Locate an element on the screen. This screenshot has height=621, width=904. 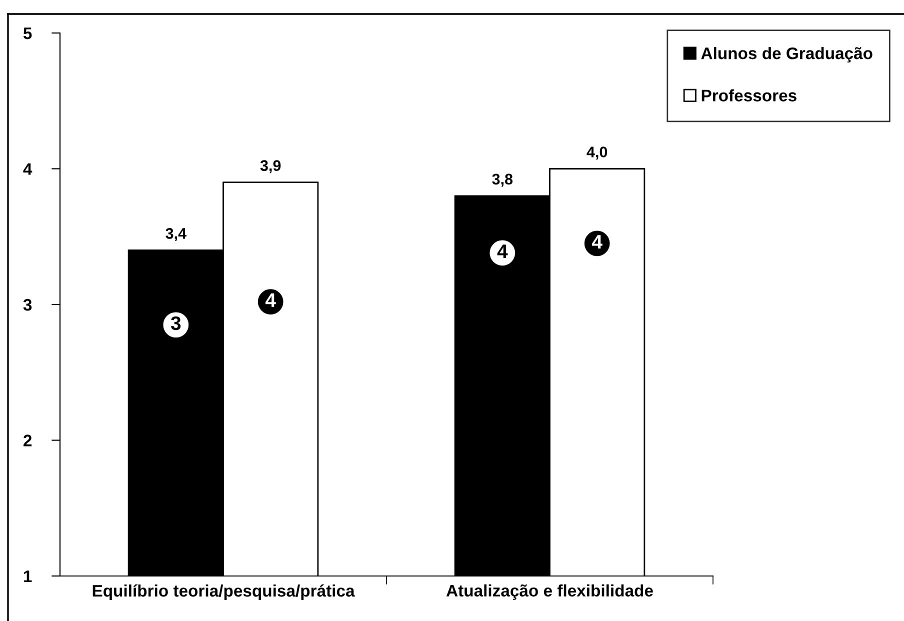
x-tick-label: Equilíbrio teoria/pesquisa/prática is located at coordinates (223, 592).